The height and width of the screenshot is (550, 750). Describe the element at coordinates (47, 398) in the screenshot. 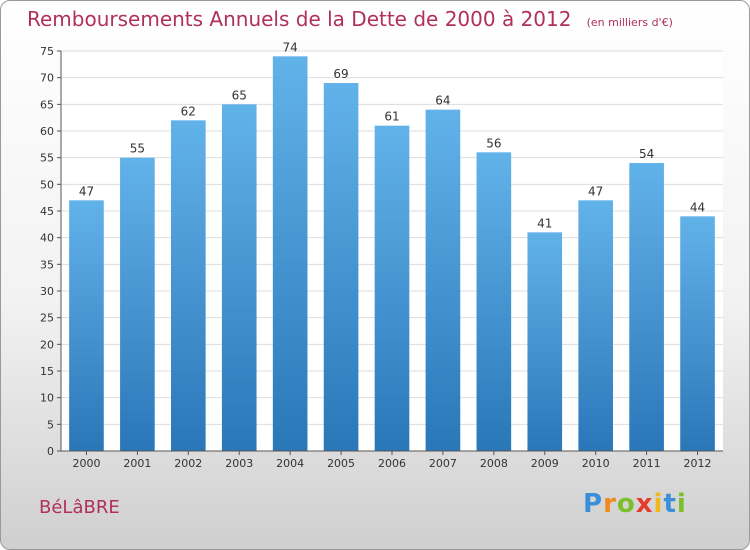

I see `y-tick-label: 10` at that location.